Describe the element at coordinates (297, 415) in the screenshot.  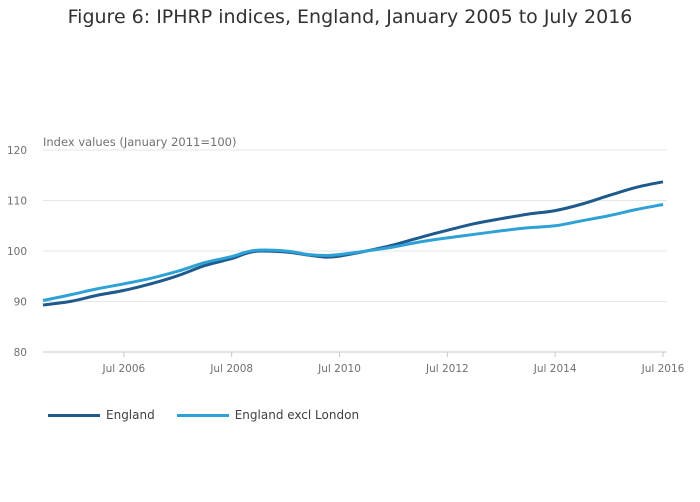
I see `legend-label: England excl London` at that location.